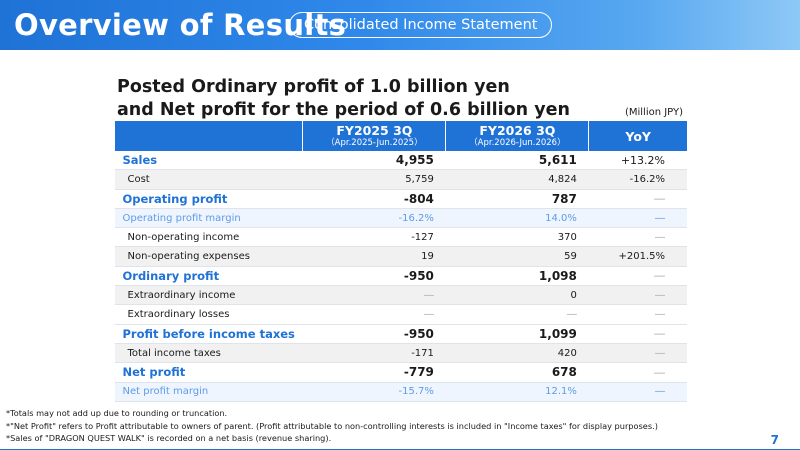 The image size is (800, 450). Describe the element at coordinates (374, 199) in the screenshot. I see `row-fy2025-value: -804` at that location.